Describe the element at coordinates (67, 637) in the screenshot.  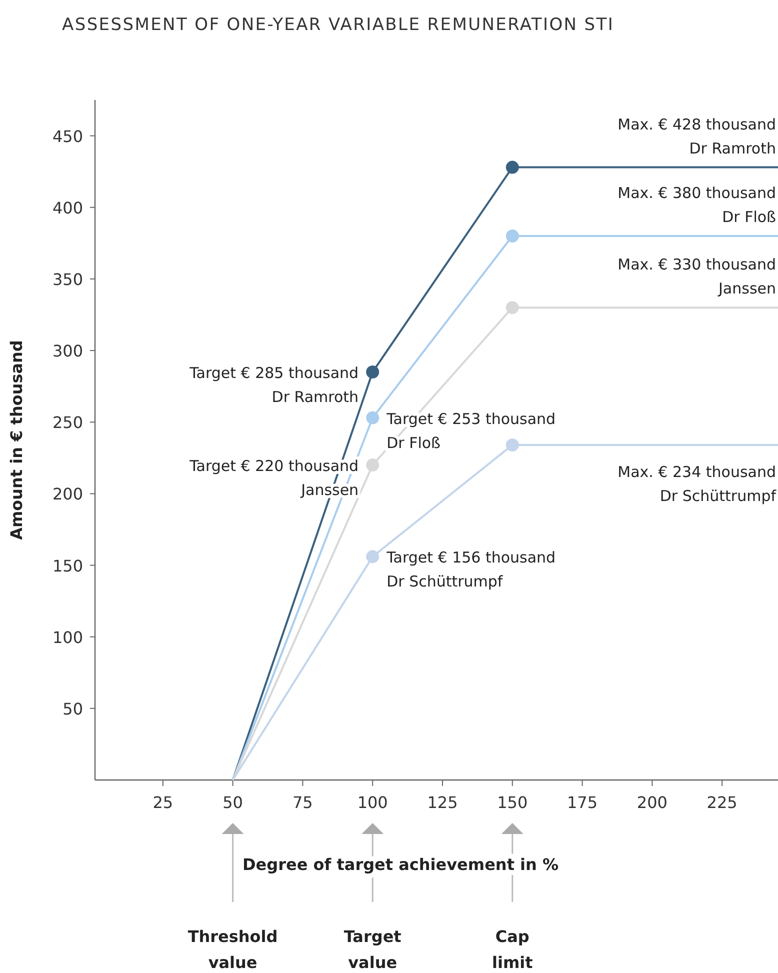
I see `y-tick-label: 100` at that location.